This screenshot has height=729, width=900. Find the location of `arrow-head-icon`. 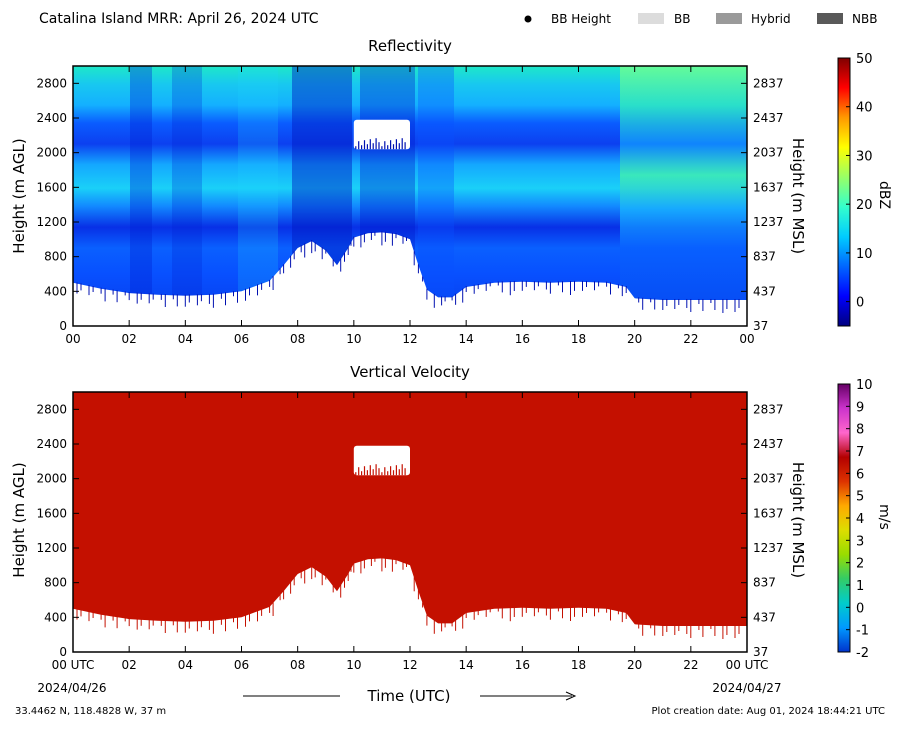

arrow-head-icon is located at coordinates (571, 696).